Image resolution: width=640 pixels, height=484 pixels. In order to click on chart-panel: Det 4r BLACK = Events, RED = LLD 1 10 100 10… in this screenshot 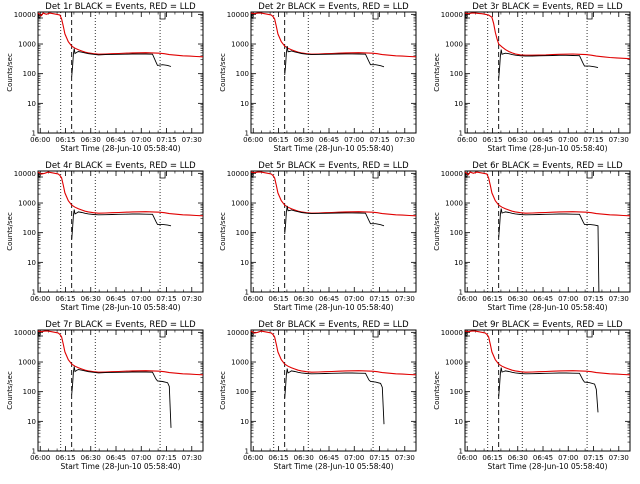, I will do `click(105, 236)`.